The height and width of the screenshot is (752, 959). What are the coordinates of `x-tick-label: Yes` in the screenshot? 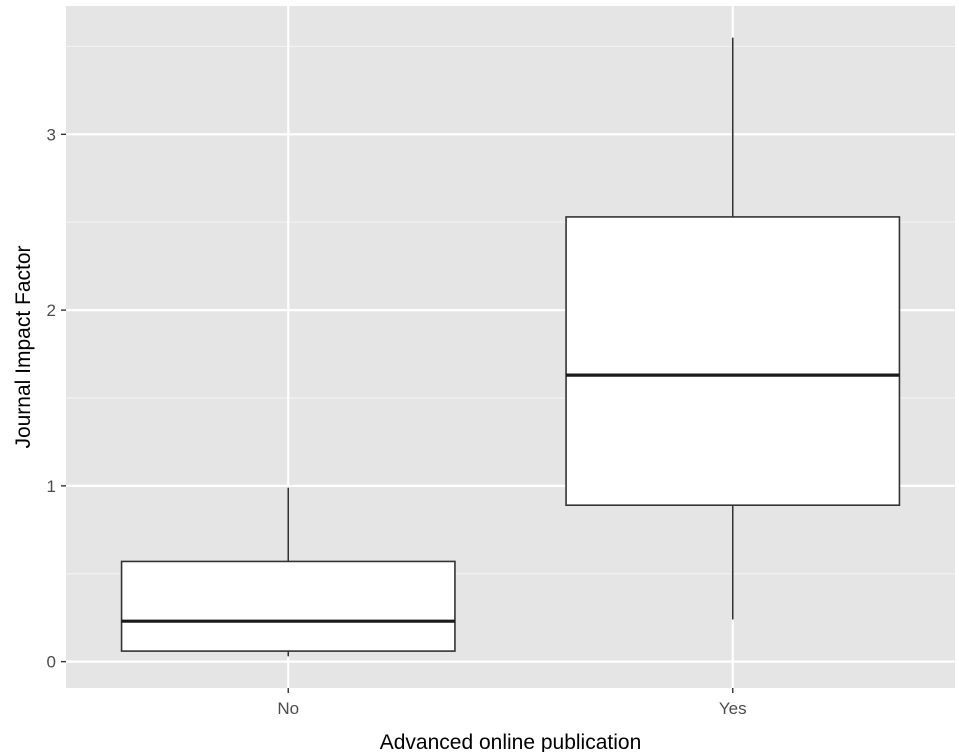 It's located at (733, 708).